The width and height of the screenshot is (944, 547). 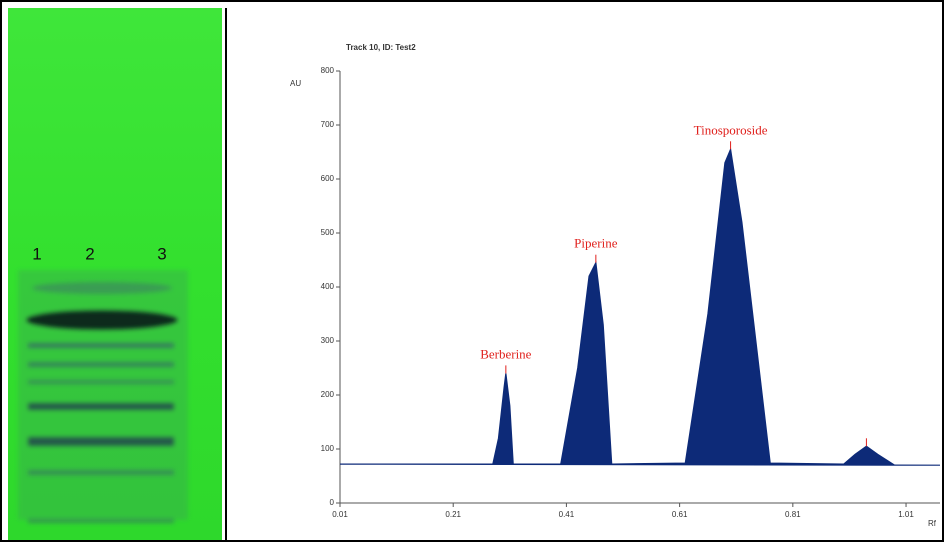 What do you see at coordinates (505, 353) in the screenshot?
I see `peak-label: Berberine` at bounding box center [505, 353].